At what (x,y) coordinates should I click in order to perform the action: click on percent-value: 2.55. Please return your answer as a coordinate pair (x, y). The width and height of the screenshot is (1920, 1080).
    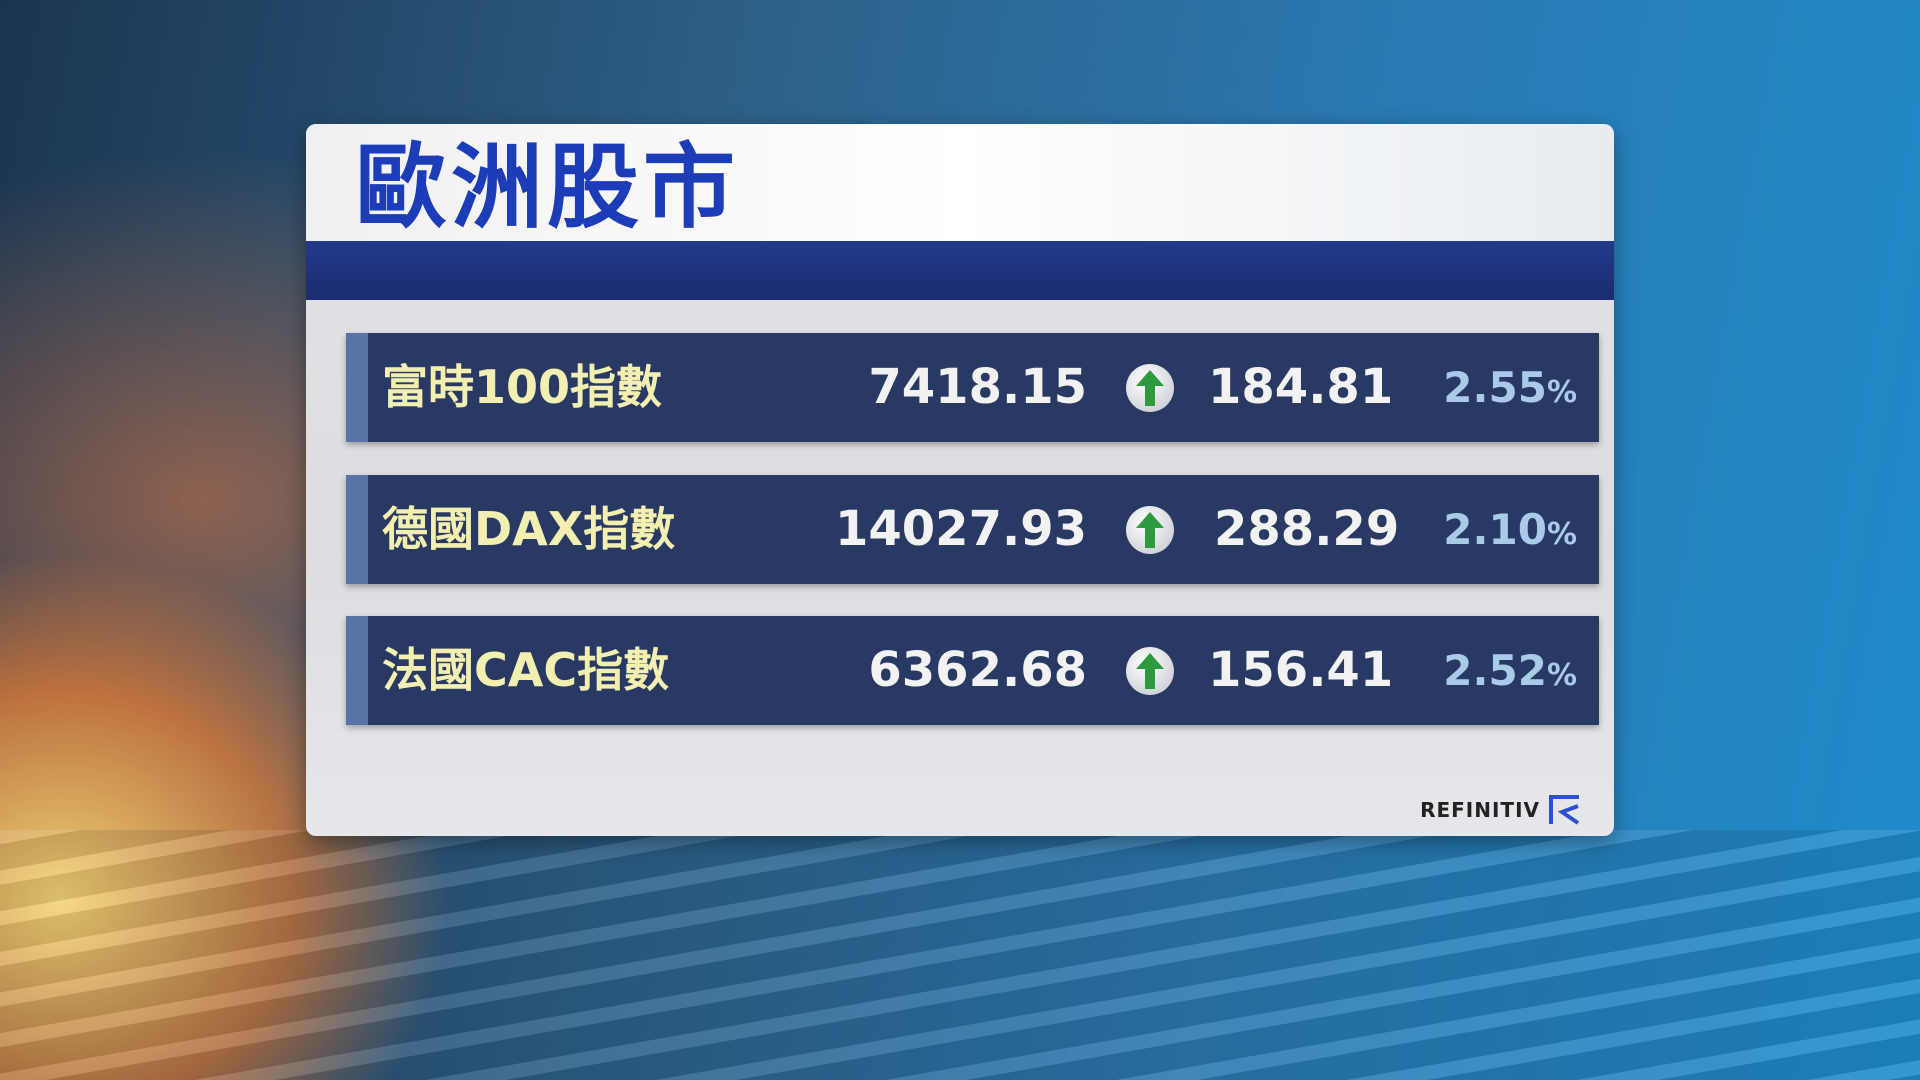
    Looking at the image, I should click on (1495, 387).